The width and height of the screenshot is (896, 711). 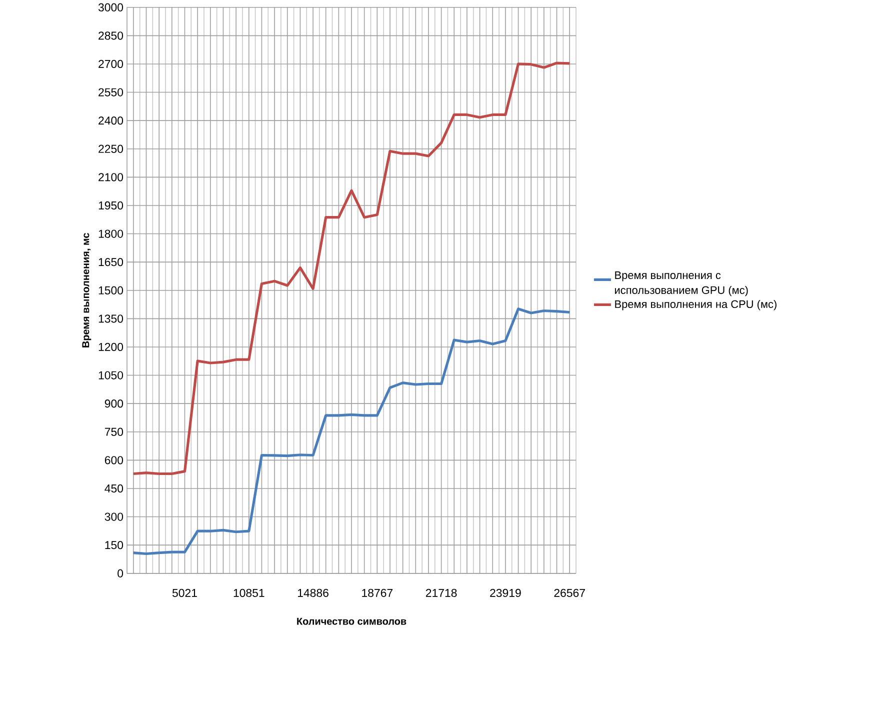 I want to click on x-tick-label: 14886, so click(x=313, y=592).